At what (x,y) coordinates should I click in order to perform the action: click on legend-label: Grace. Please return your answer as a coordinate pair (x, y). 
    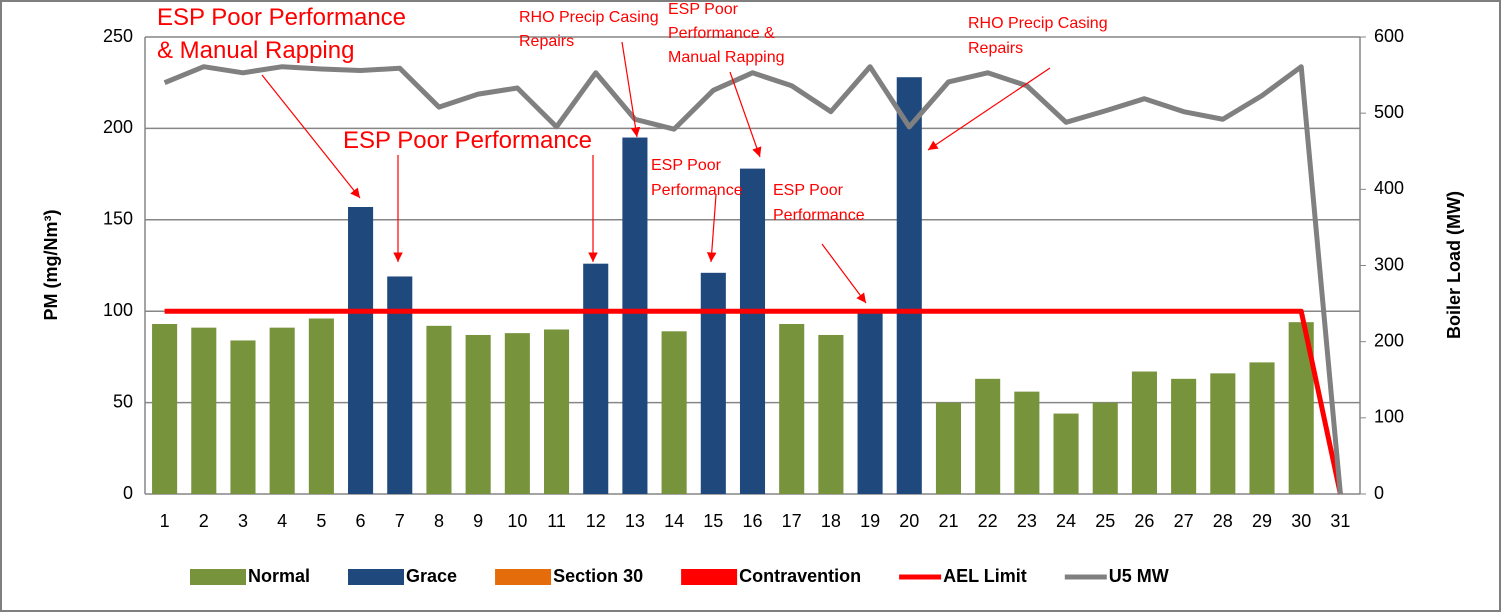
    Looking at the image, I should click on (431, 576).